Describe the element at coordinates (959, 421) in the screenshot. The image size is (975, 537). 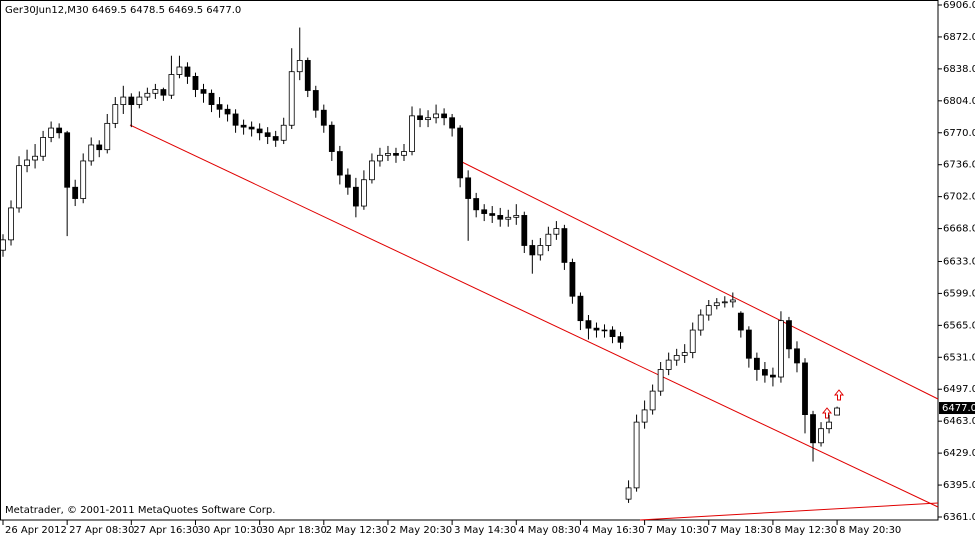
I see `y-tick-label: 6463.0` at that location.